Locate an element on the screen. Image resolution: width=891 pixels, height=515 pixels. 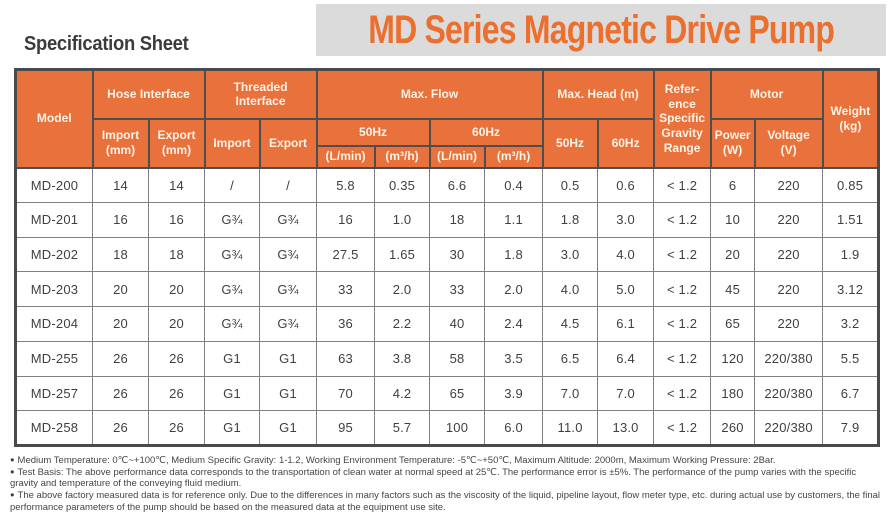
value-cell: 6.4 is located at coordinates (626, 358).